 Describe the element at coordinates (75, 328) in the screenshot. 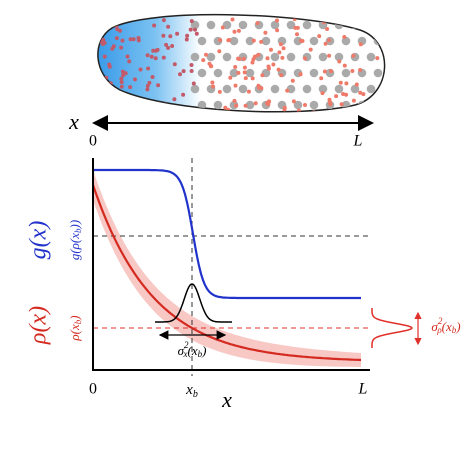

I see `rho-level-label: ρ(xb)` at that location.